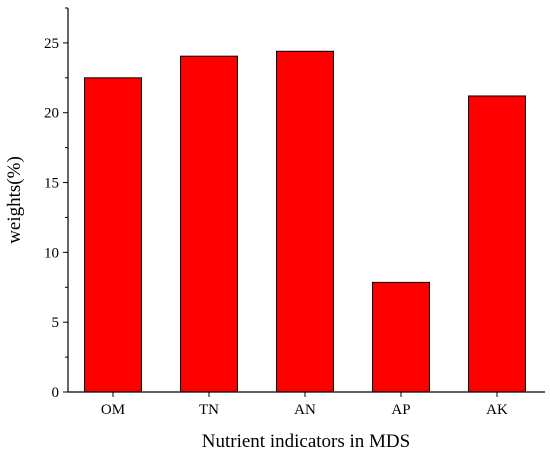 This screenshot has height=457, width=550. Describe the element at coordinates (56, 204) in the screenshot. I see `y-ticks-group: 0 5 10 15 20 25` at that location.